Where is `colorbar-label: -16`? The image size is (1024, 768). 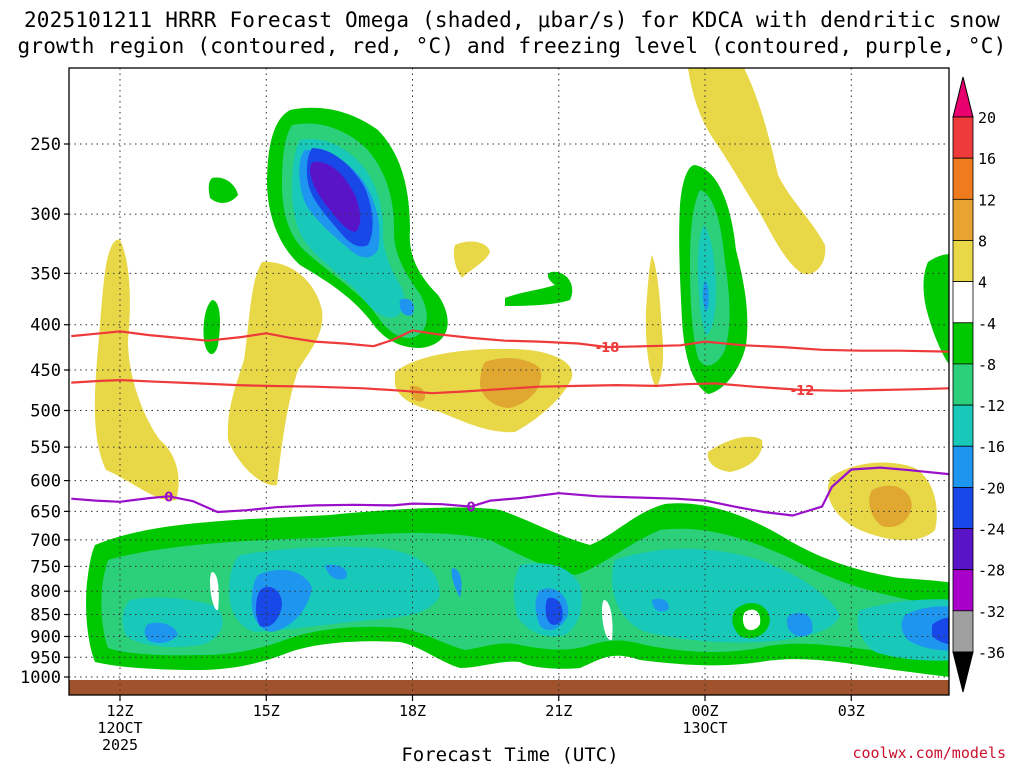
colorbar-label: -16 is located at coordinates (991, 447).